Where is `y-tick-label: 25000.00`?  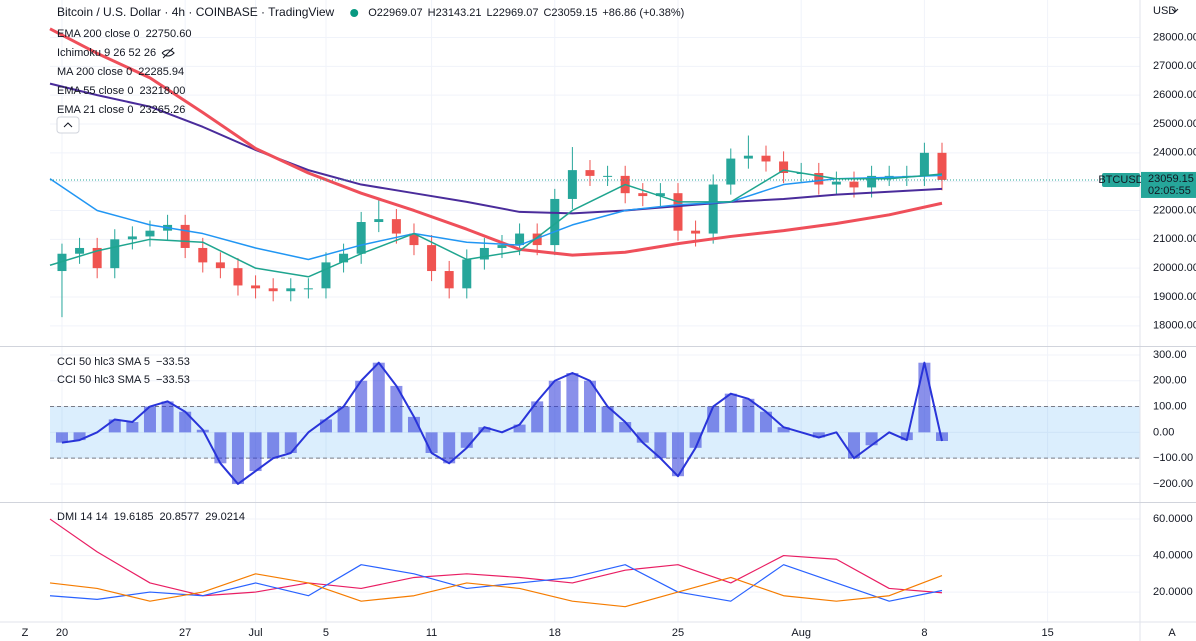
y-tick-label: 25000.00 is located at coordinates (1174, 124).